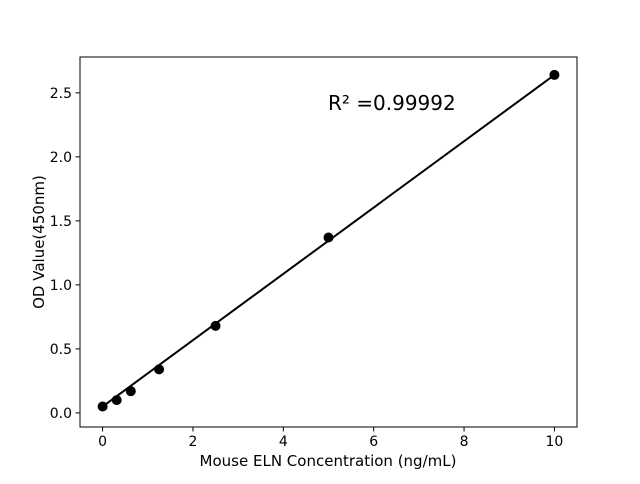  Describe the element at coordinates (61, 286) in the screenshot. I see `y-tick-label: 1.0` at that location.